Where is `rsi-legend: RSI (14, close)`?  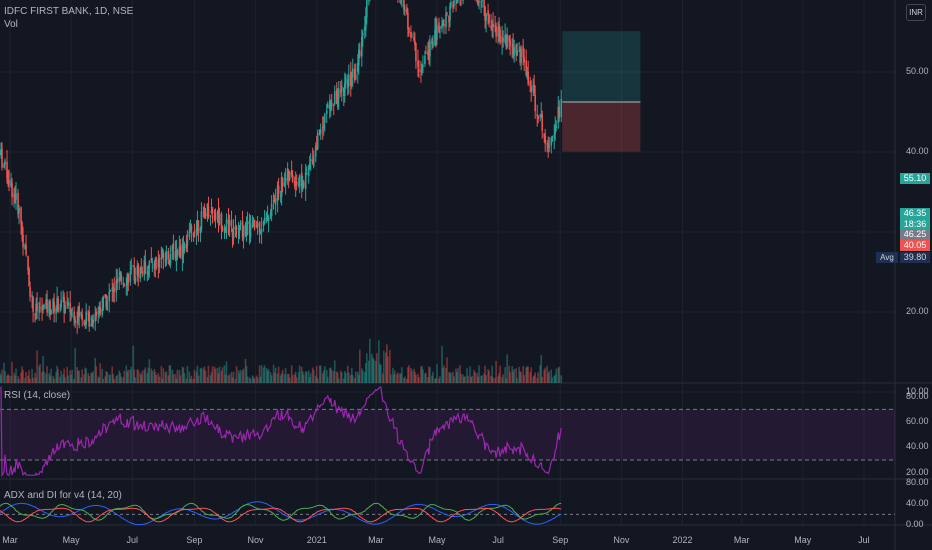
rsi-legend: RSI (14, close) is located at coordinates (37, 395).